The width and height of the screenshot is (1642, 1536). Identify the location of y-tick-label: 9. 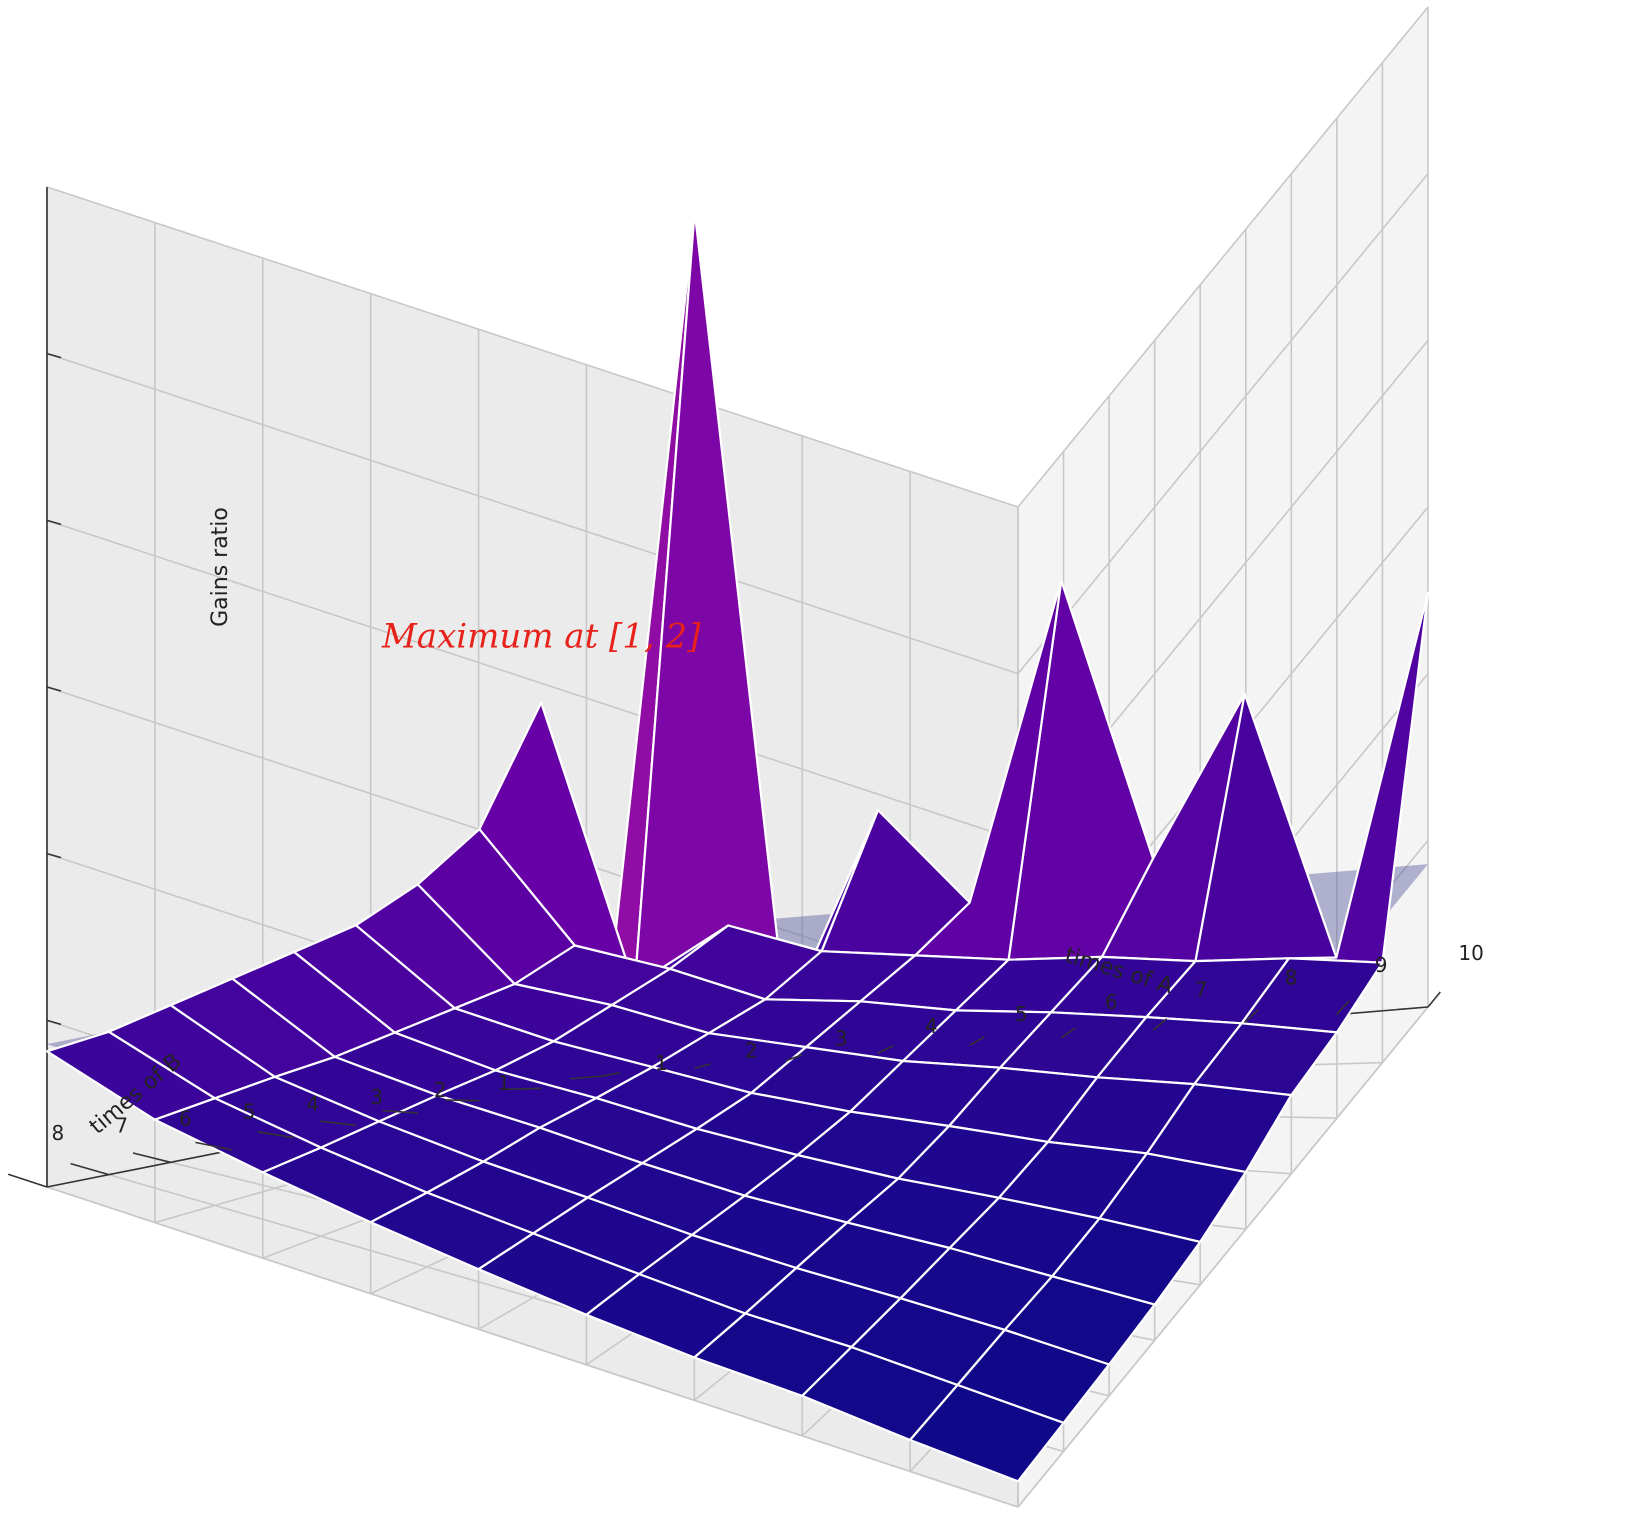
(0, 1140).